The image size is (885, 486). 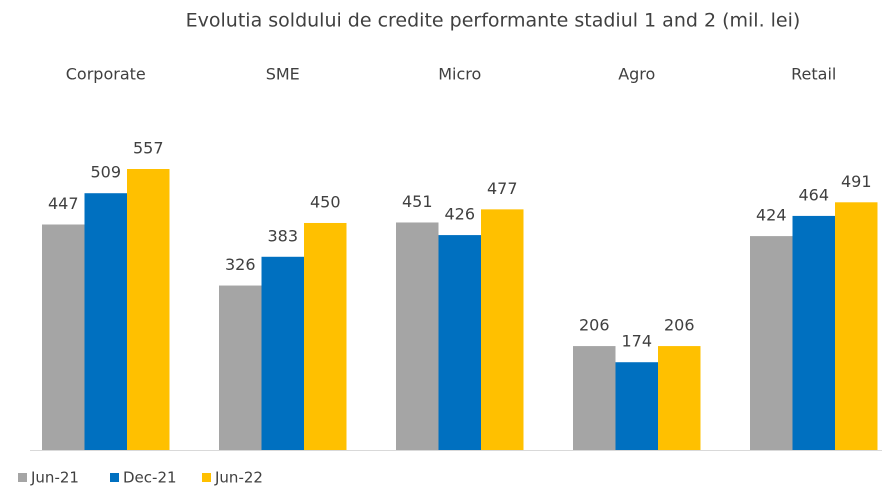 I want to click on data-label: 424, so click(x=771, y=215).